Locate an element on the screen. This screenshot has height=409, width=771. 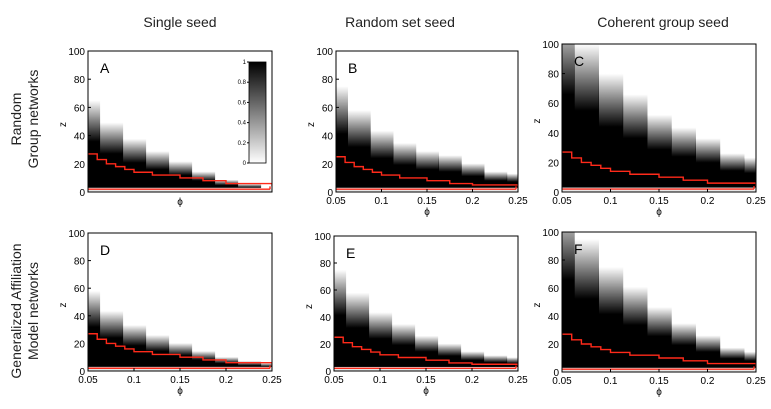
column-title-random-set-seed: Random set seed is located at coordinates (400, 22).